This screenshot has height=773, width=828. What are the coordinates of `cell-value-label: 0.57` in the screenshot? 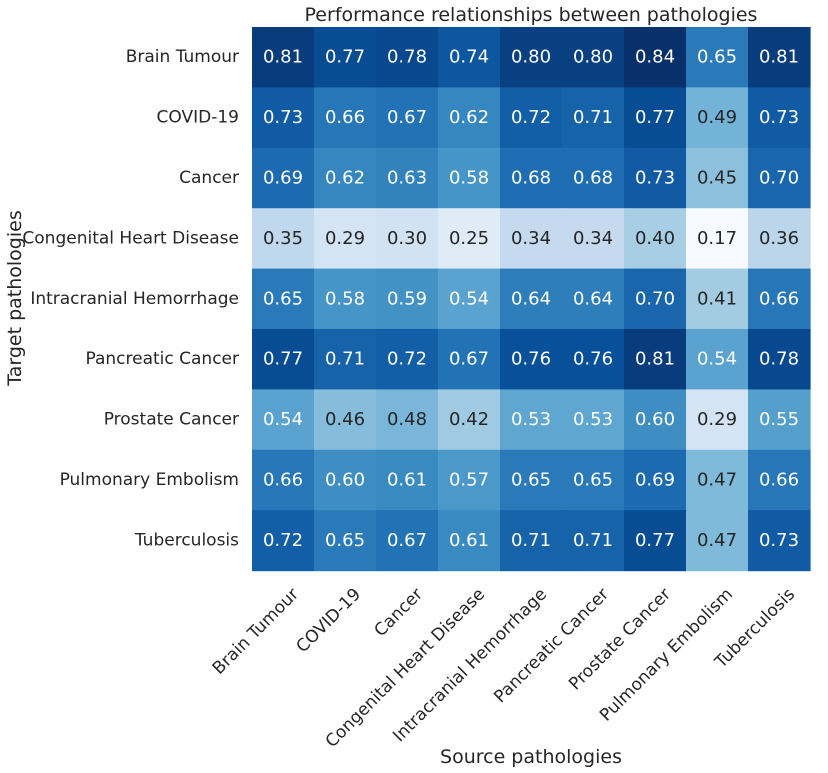 It's located at (469, 480).